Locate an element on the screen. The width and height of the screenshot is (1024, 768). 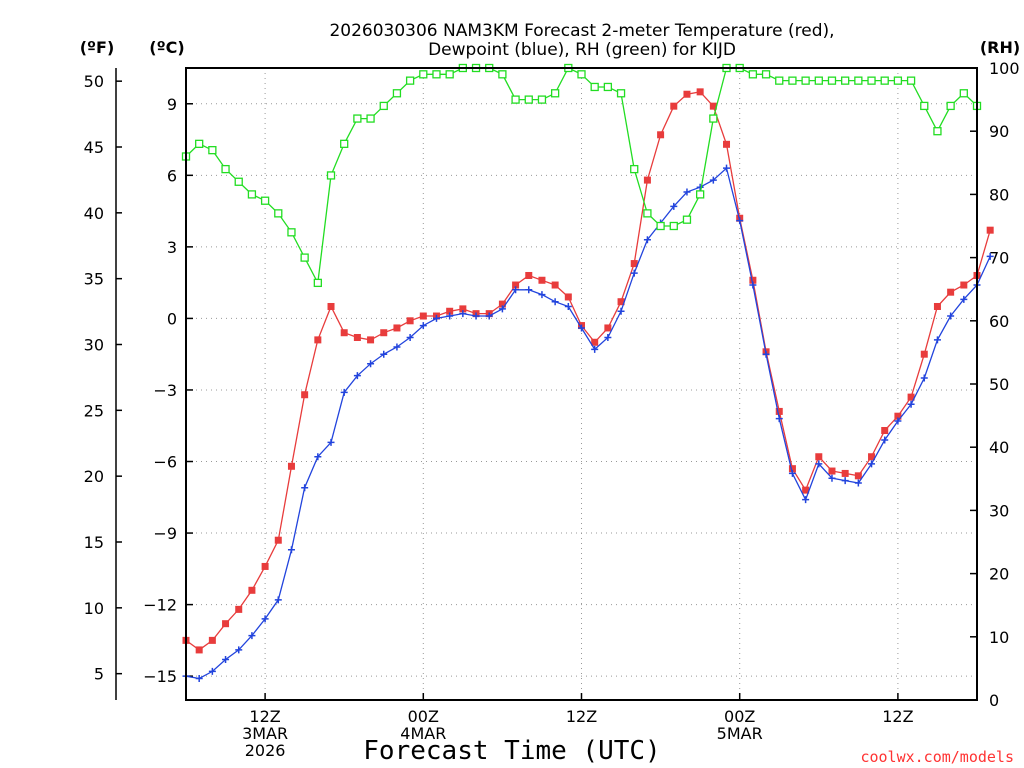
celsius-tick-label: −12 is located at coordinates (160, 605).